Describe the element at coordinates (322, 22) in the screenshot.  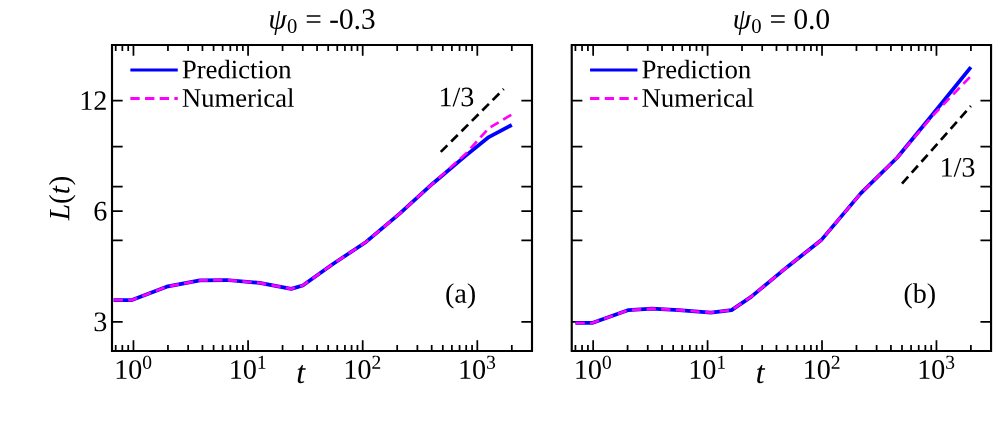
I see `chart-title: ψ$_{0}$ = -0.3` at that location.